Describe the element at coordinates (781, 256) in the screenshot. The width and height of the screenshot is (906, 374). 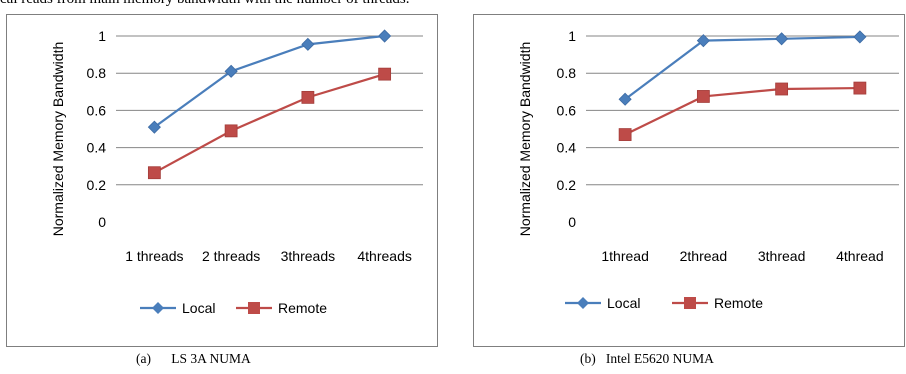
I see `x-tick-label: 3thread` at that location.